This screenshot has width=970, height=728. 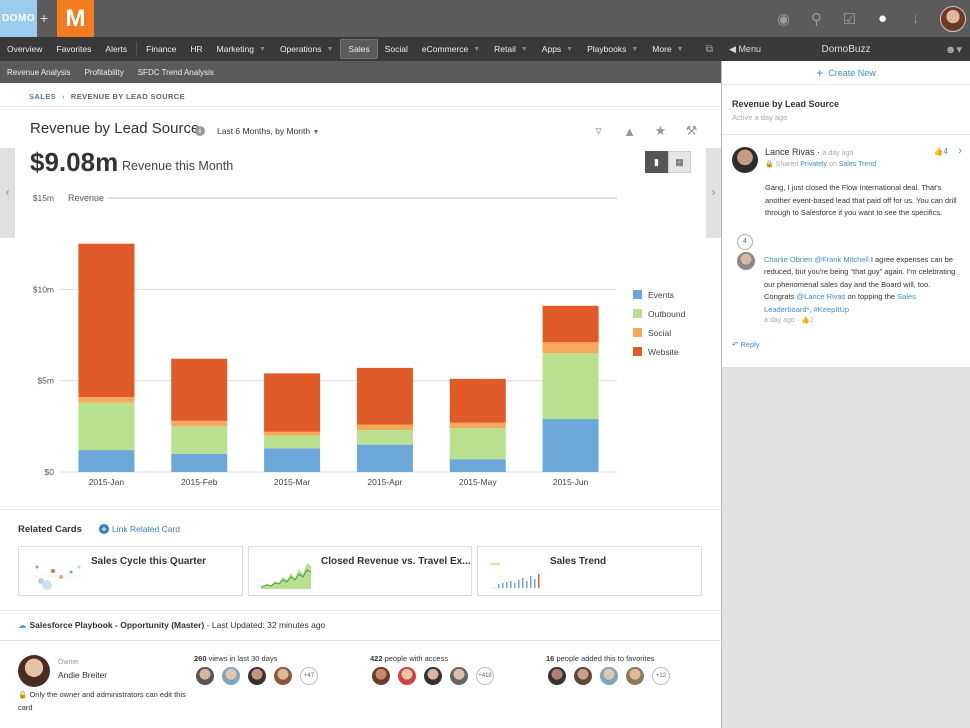 What do you see at coordinates (661, 295) in the screenshot?
I see `legend-label: Events` at bounding box center [661, 295].